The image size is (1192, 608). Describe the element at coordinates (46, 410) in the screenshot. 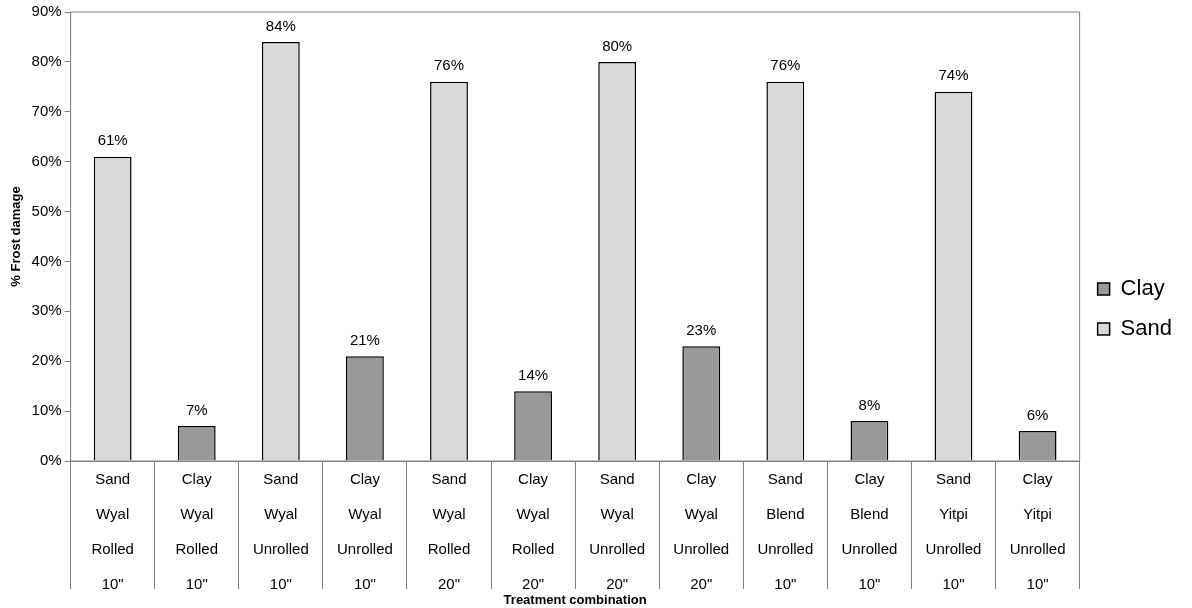

I see `y-tick-label: 10%` at that location.